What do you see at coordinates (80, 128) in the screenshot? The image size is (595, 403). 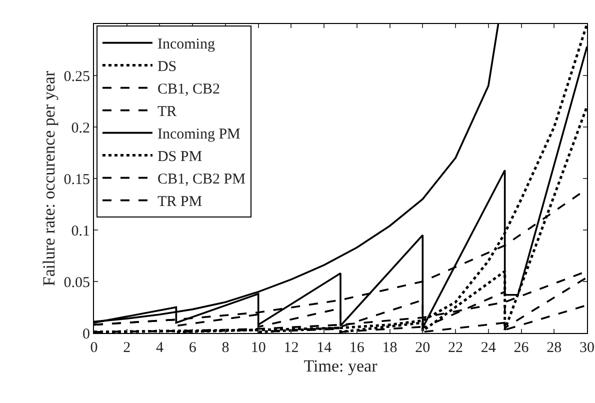 I see `y-tick-label: 0.2` at bounding box center [80, 128].